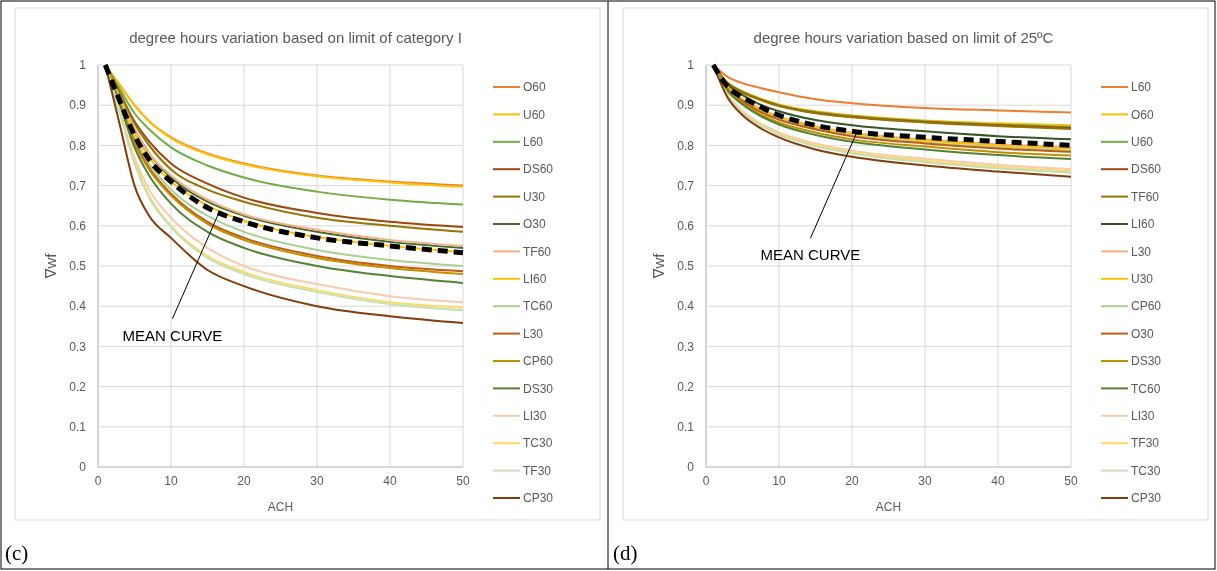  What do you see at coordinates (625, 553) in the screenshot?
I see `text: (d)` at bounding box center [625, 553].